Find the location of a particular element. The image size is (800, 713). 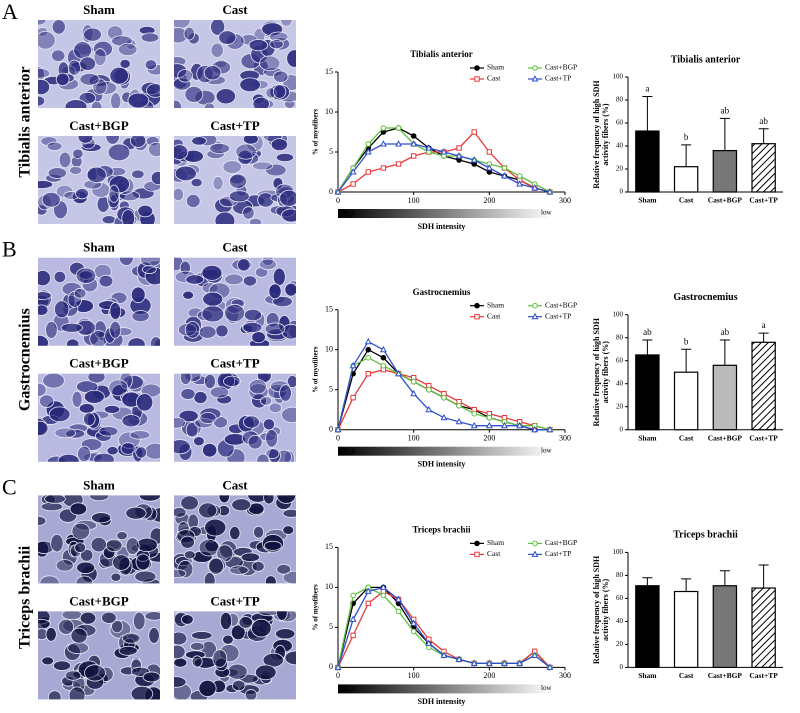

intensity-gradient is located at coordinates (445, 689).